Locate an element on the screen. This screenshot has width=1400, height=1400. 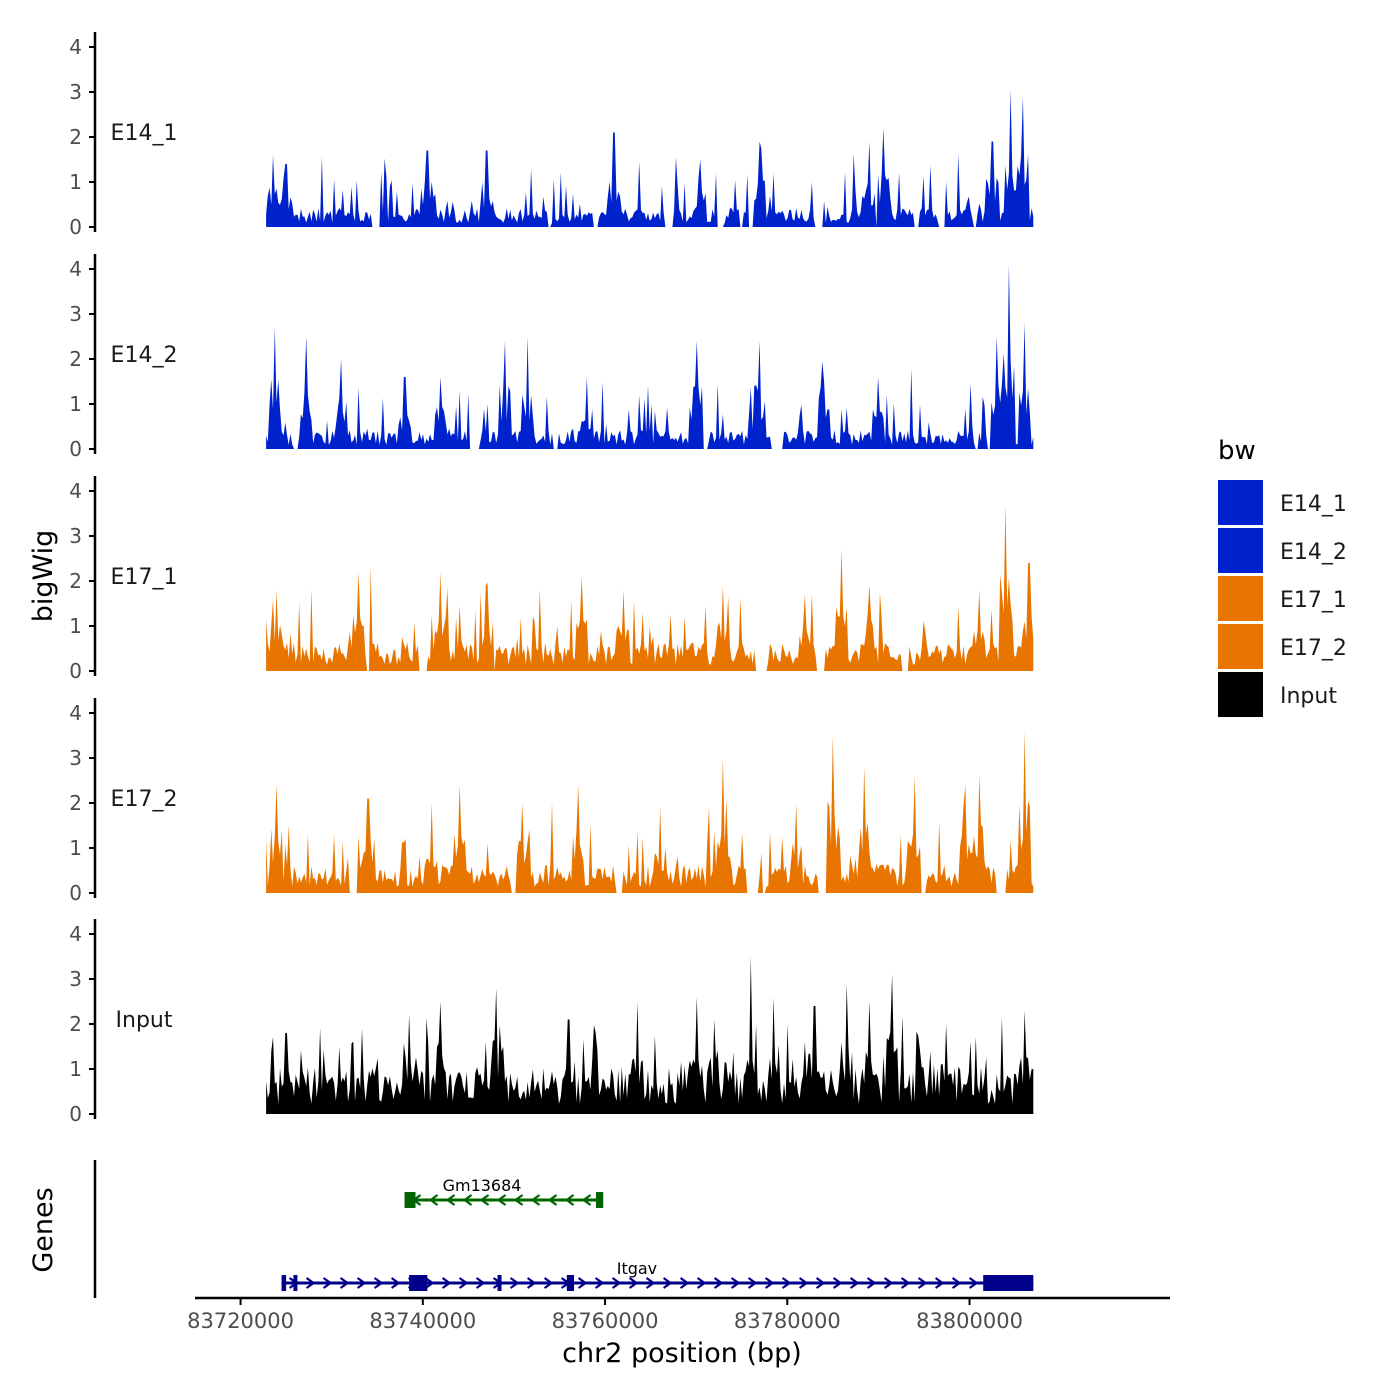
x-tick-label: 83780000 is located at coordinates (787, 1321).